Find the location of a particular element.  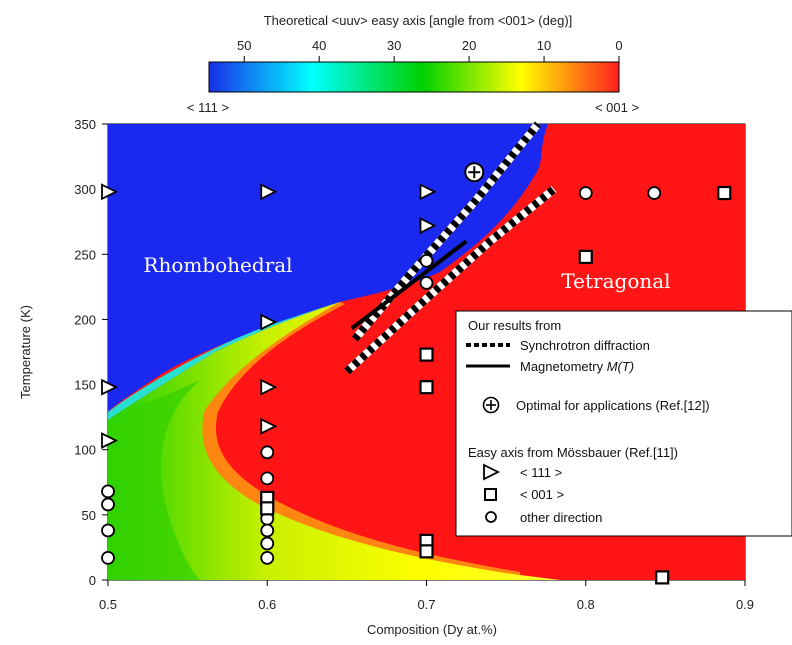

y-tick-label: 250 is located at coordinates (85, 254).